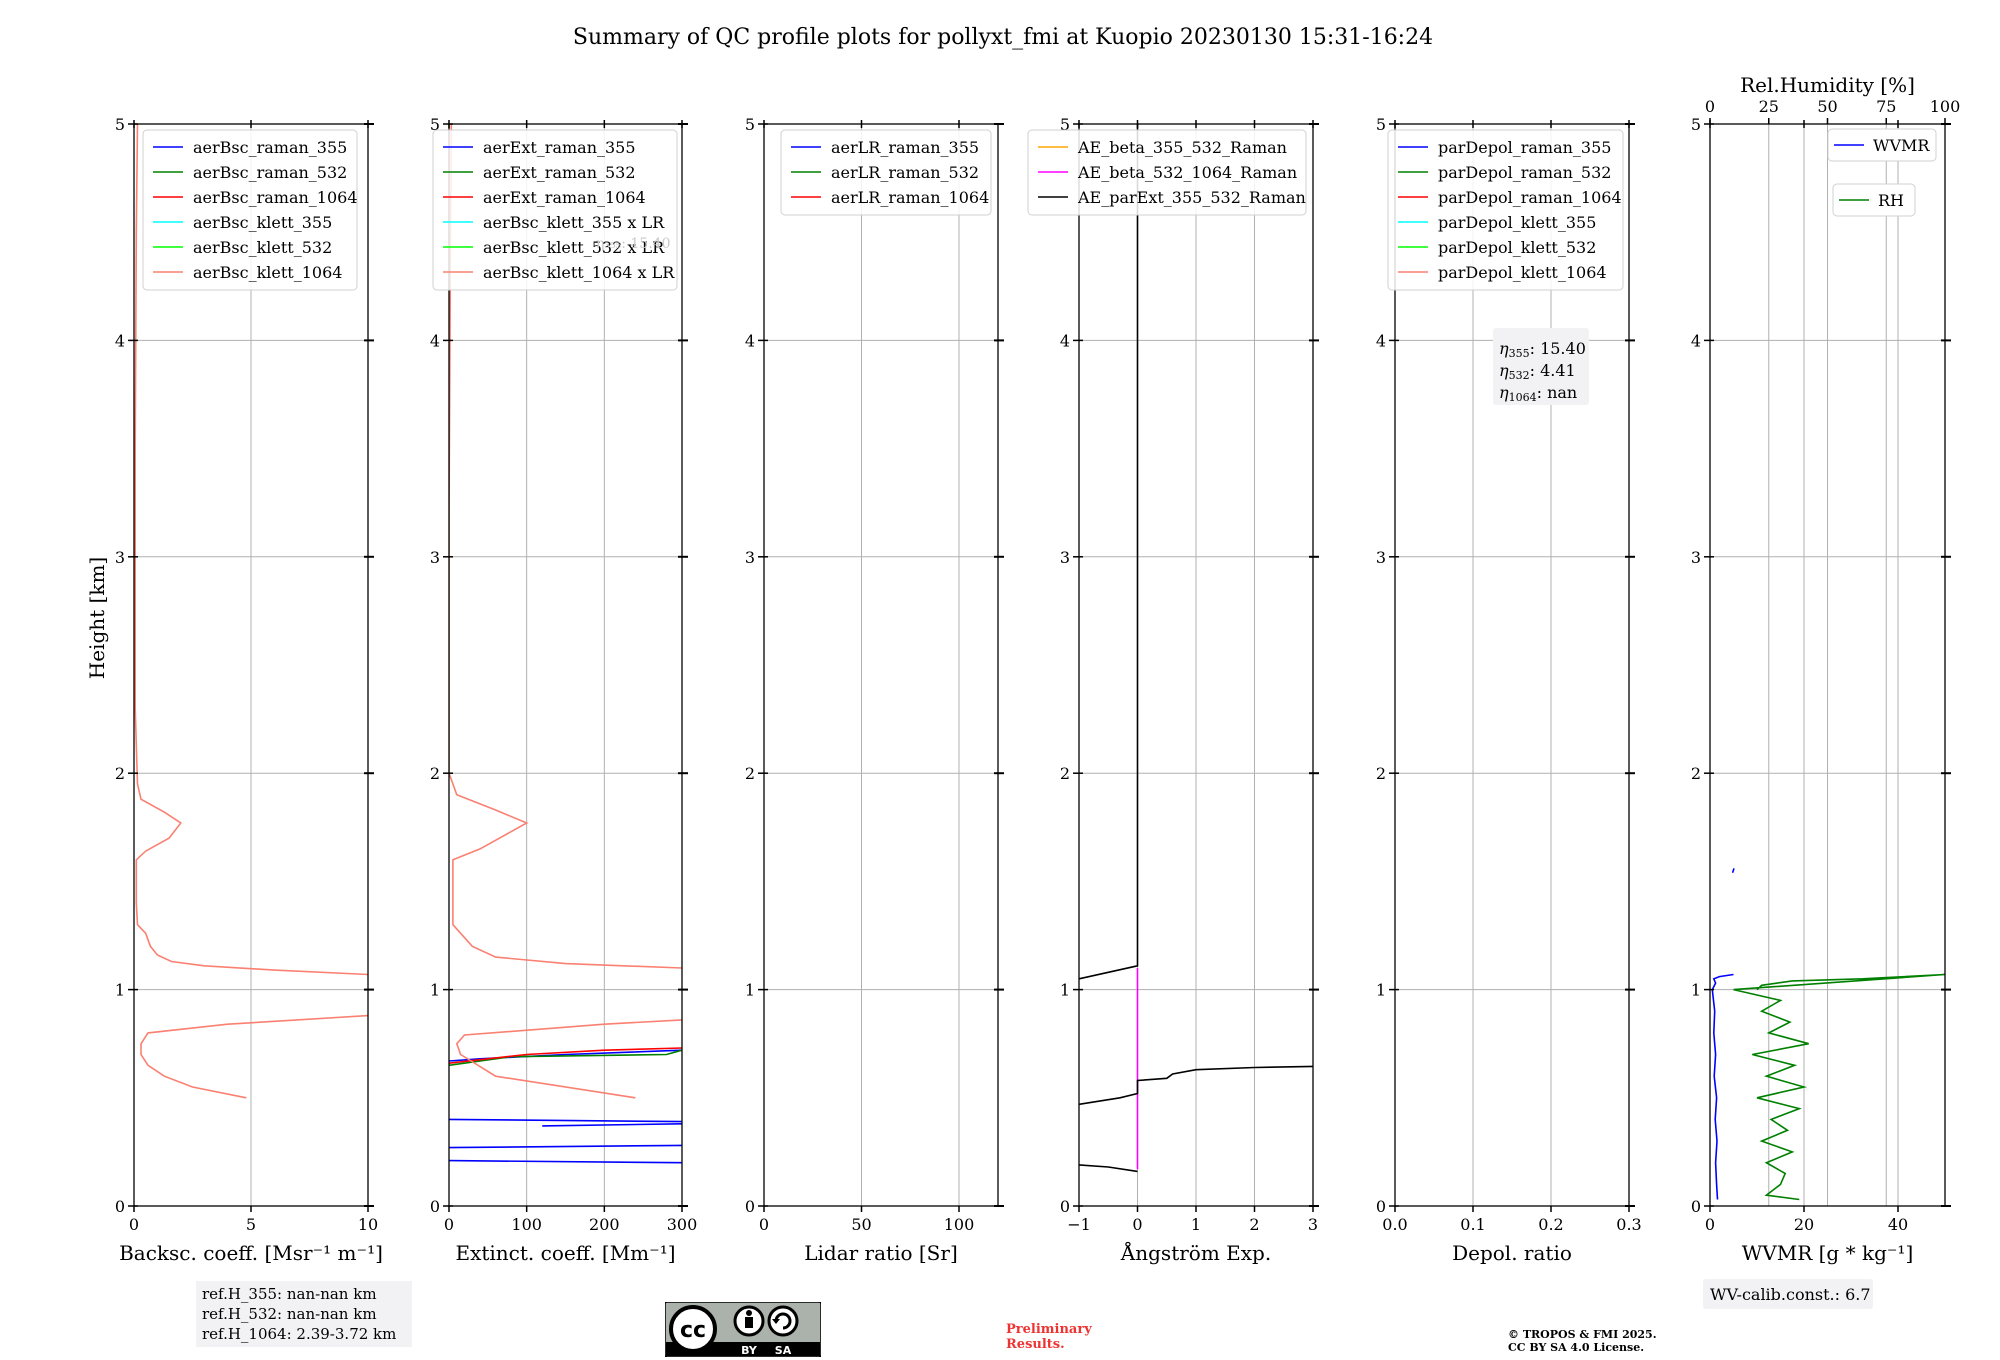  Describe the element at coordinates (743, 1329) in the screenshot. I see `cc-by-sa-license-badge: cc BY SA` at that location.